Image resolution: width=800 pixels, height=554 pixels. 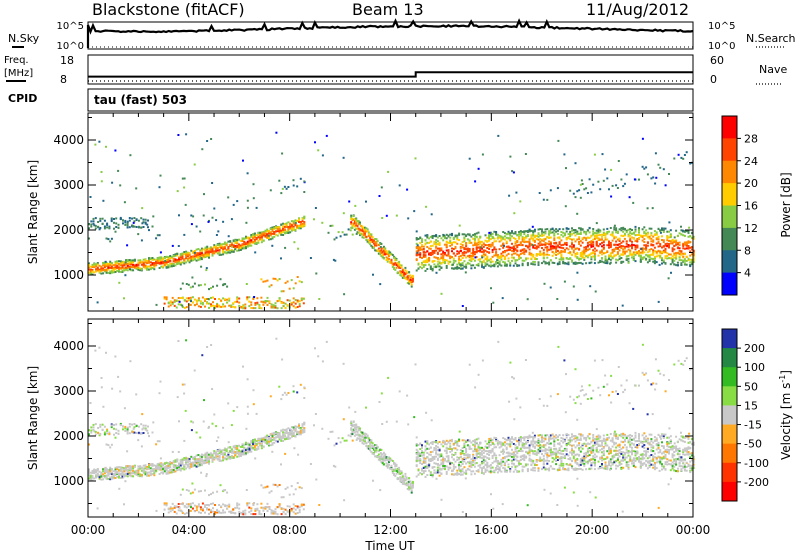 What do you see at coordinates (390, 33) in the screenshot?
I see `nsky-line` at bounding box center [390, 33].